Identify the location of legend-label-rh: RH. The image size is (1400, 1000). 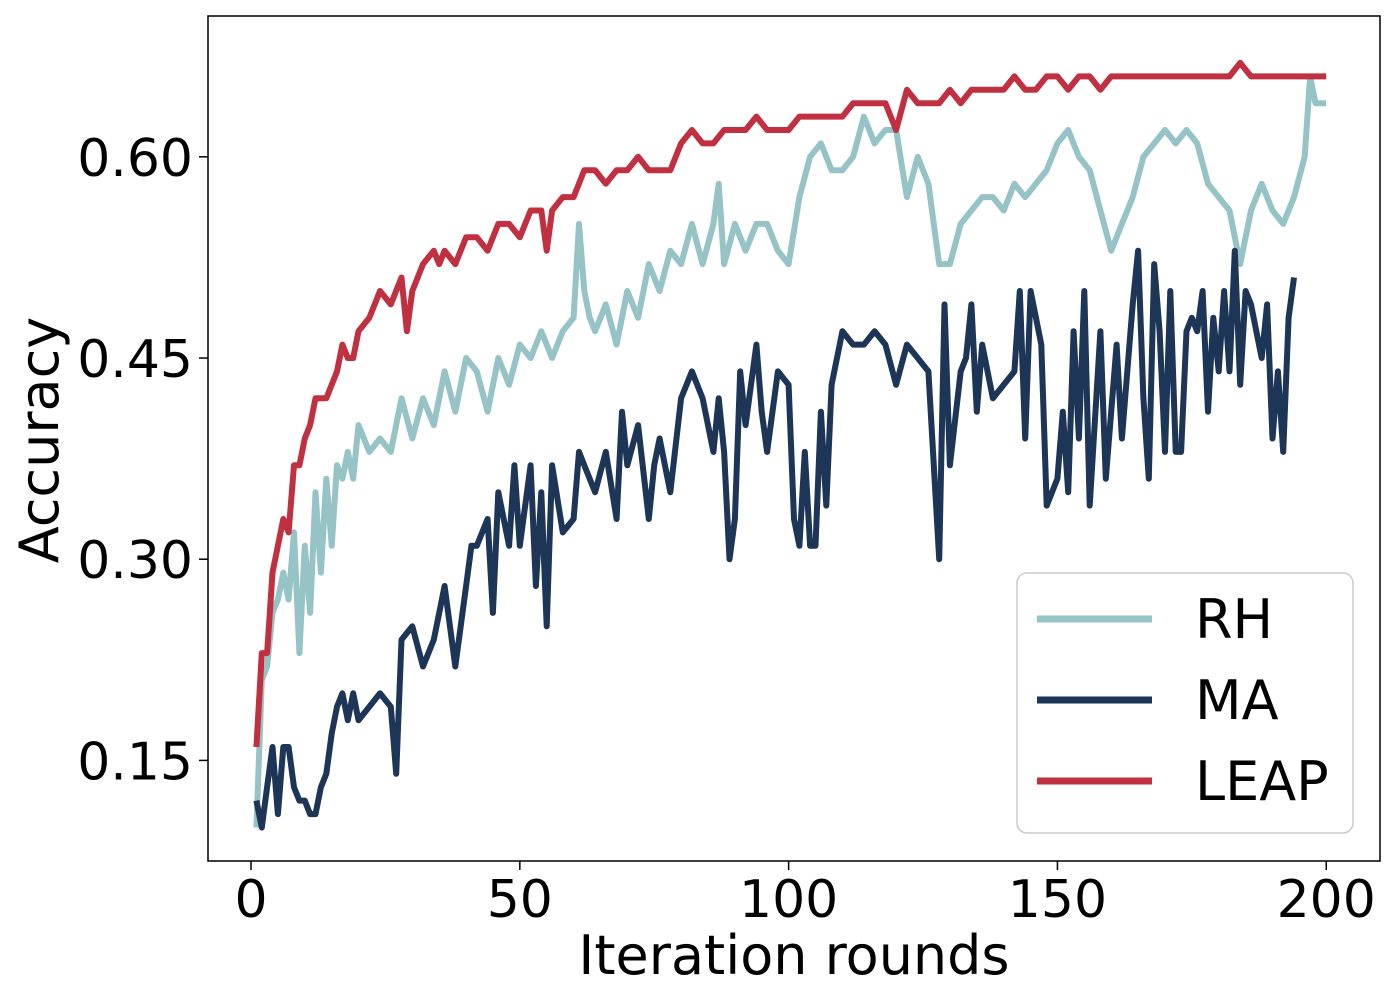
(1234, 619).